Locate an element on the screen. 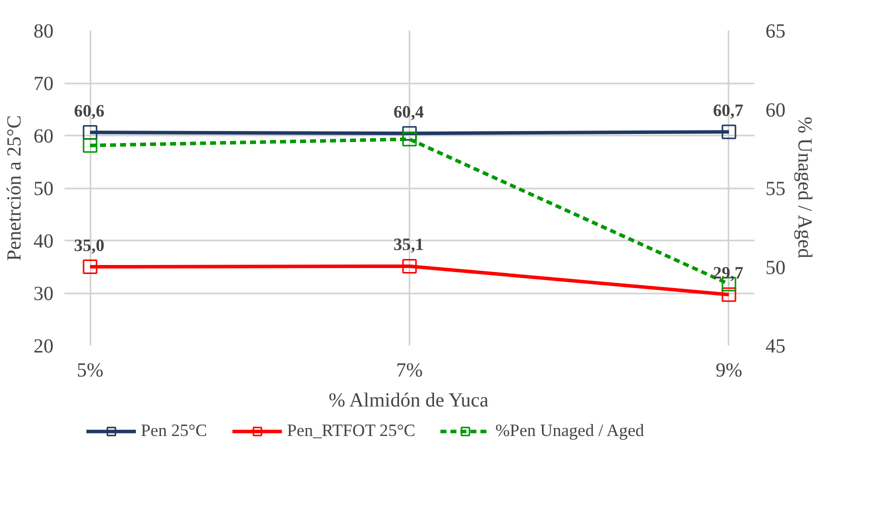 This screenshot has height=512, width=884. y2-tick-label: 50 is located at coordinates (776, 267).